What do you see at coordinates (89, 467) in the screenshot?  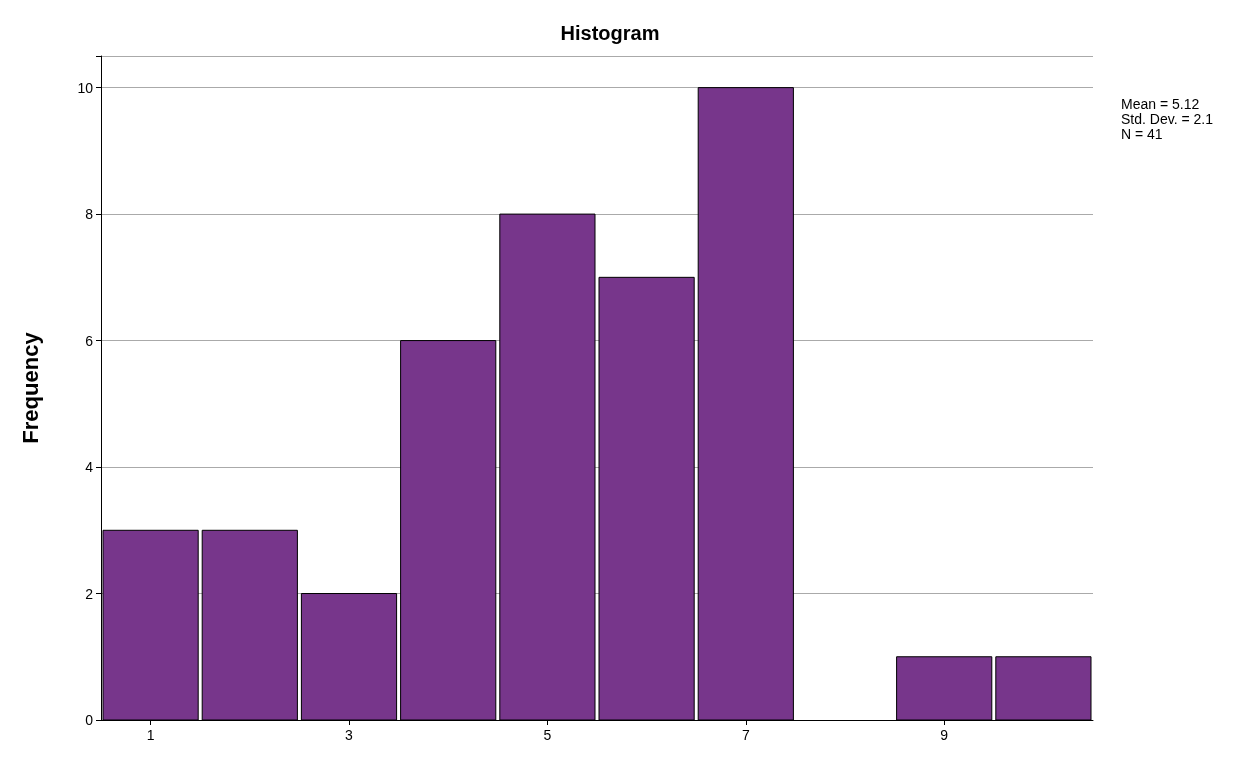 I see `y-tick-label: 4` at bounding box center [89, 467].